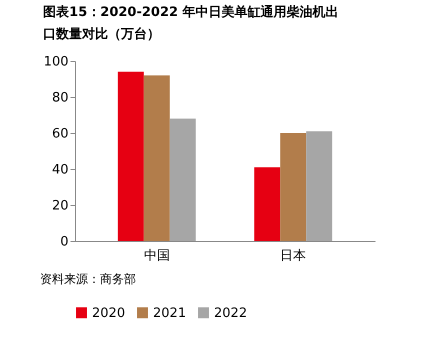 This screenshot has width=427, height=338. I want to click on y-tick-label: 40, so click(60, 170).